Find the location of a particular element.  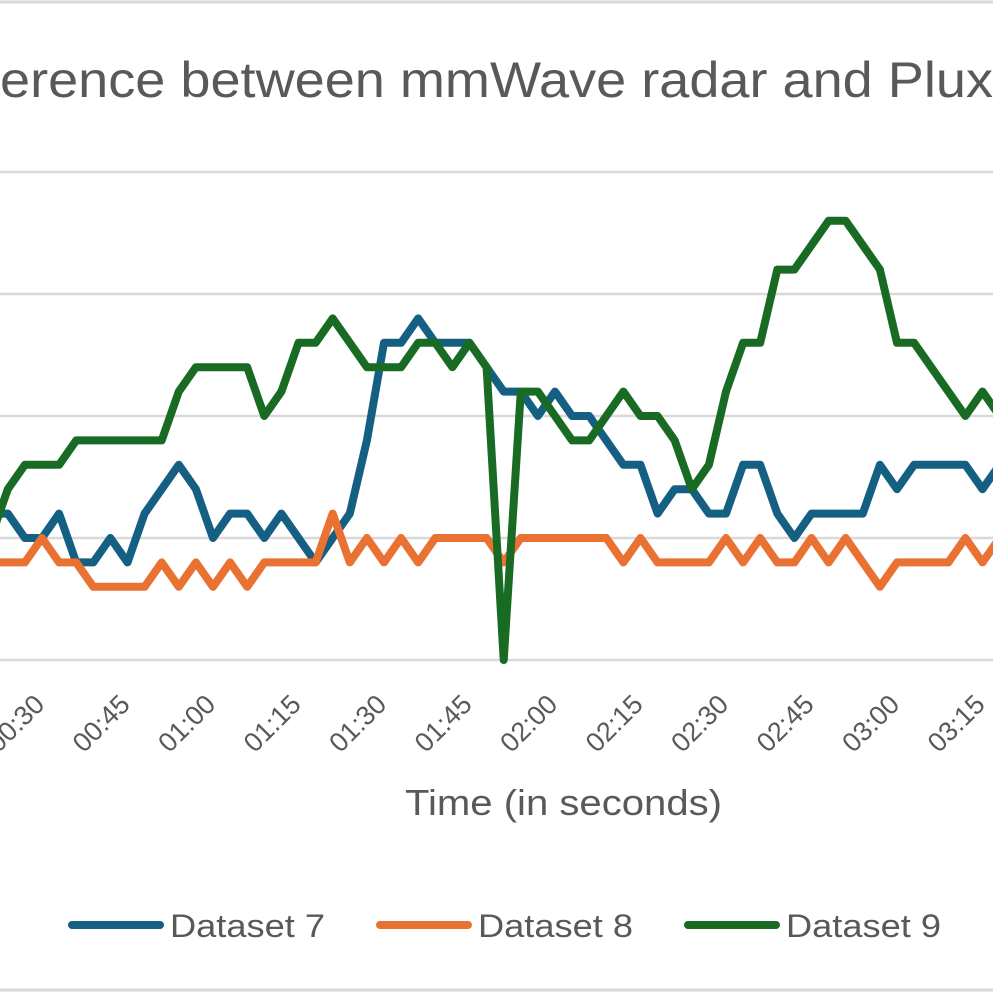

legend-label: Dataset 9 is located at coordinates (863, 926).